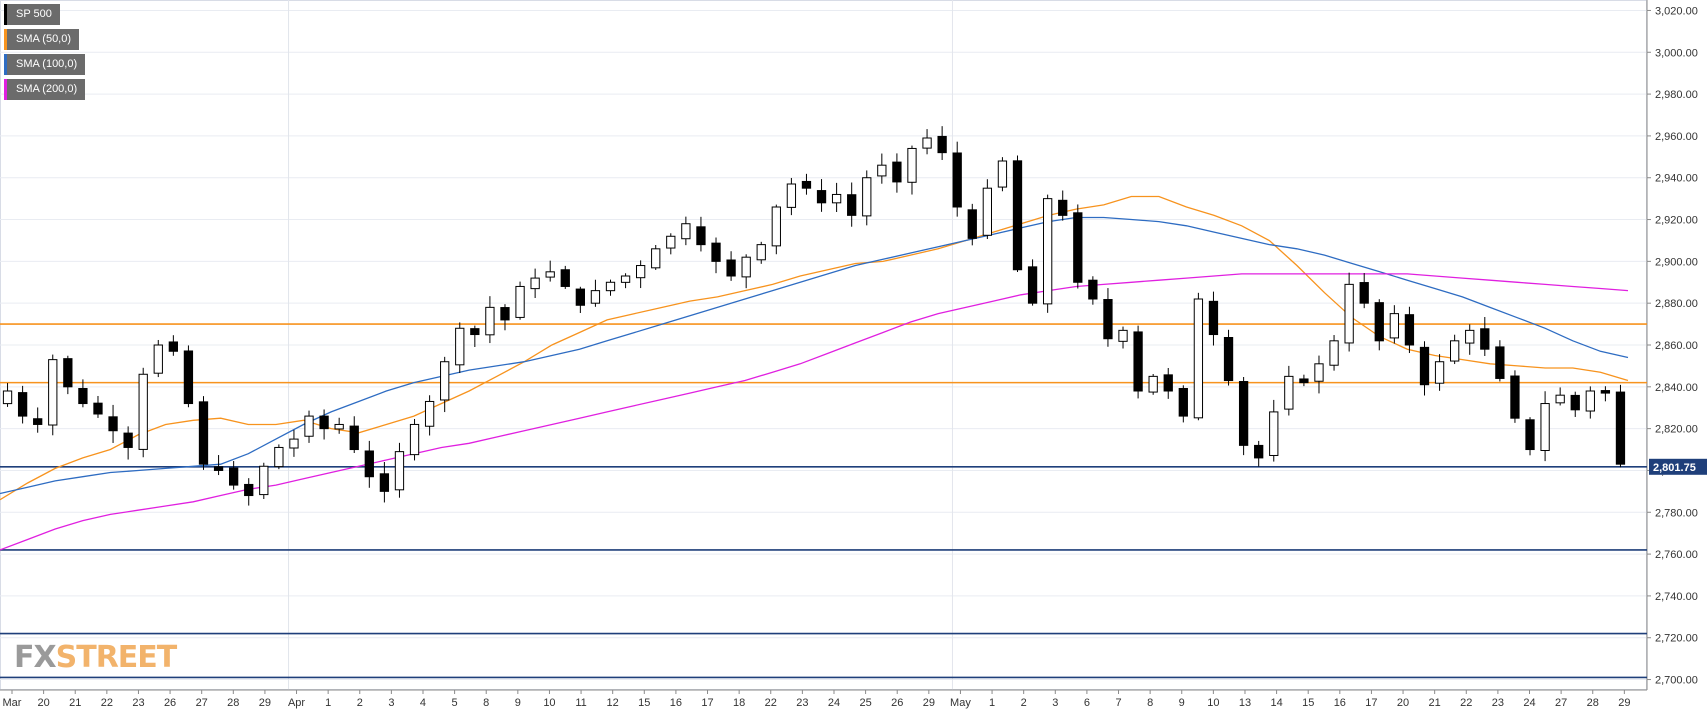 The image size is (1707, 712). Describe the element at coordinates (834, 703) in the screenshot. I see `x-tick-label: 24` at that location.